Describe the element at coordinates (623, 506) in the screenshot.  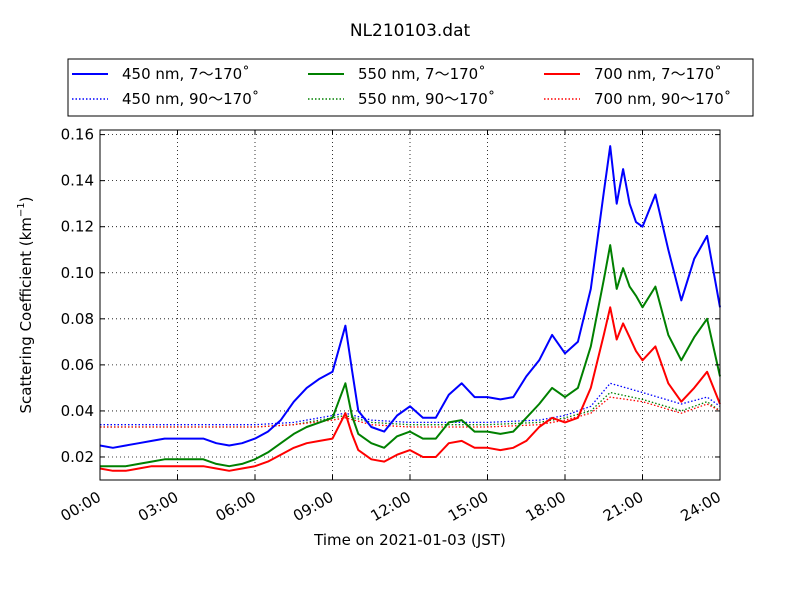
I see `x-tick-label: 21:00` at that location.